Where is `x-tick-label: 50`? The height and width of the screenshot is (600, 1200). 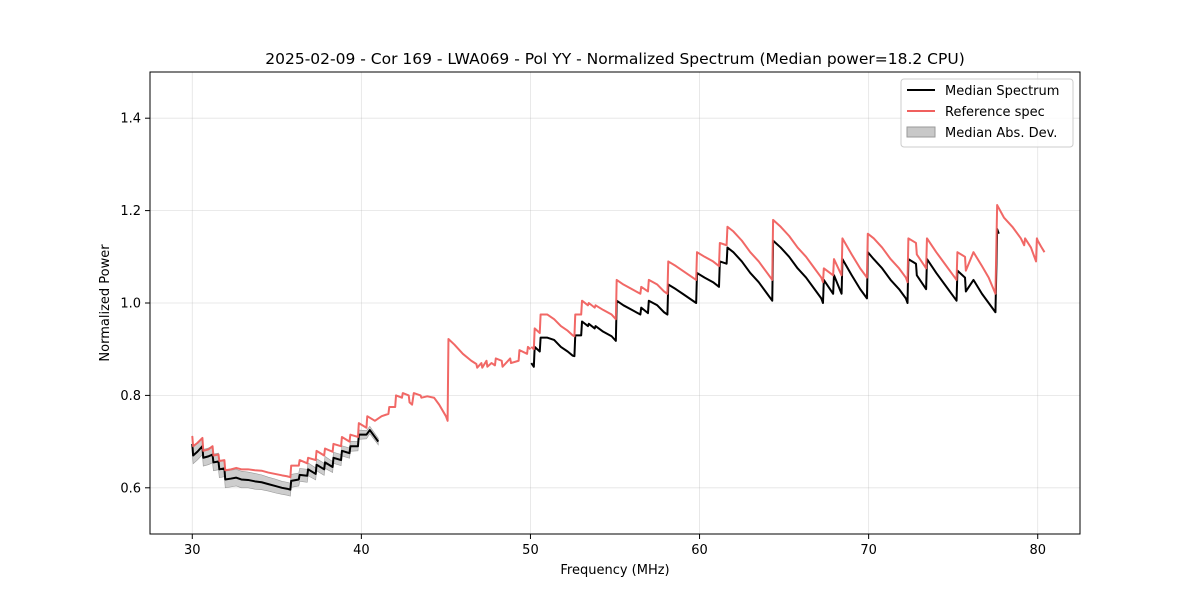 x-tick-label: 50 is located at coordinates (530, 550).